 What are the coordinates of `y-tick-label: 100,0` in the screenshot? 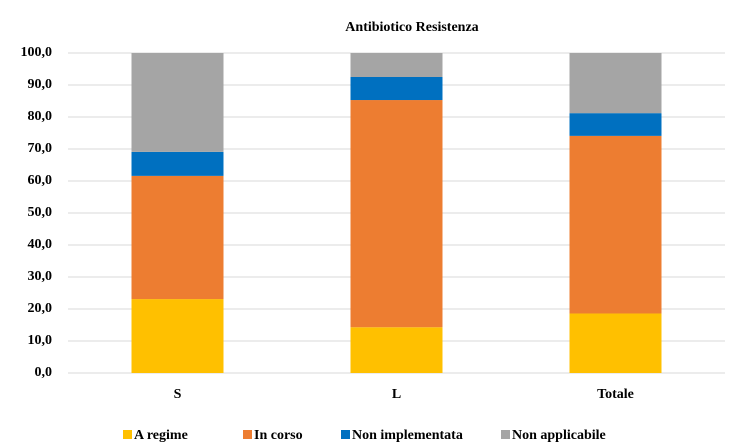 It's located at (37, 52).